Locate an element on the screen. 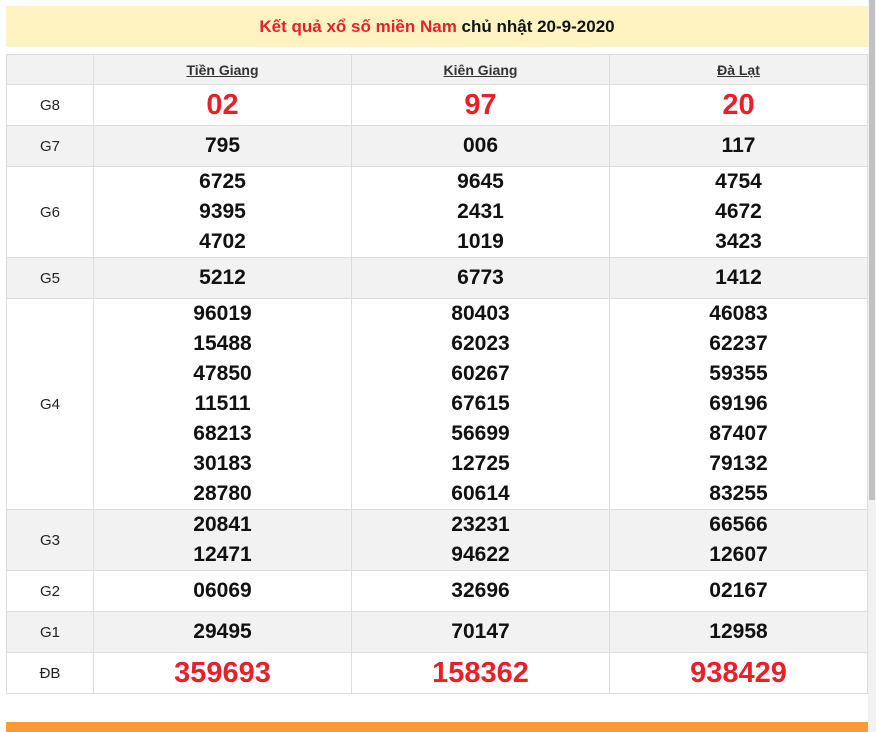 This screenshot has width=876, height=732. prize-number: 20 is located at coordinates (738, 105).